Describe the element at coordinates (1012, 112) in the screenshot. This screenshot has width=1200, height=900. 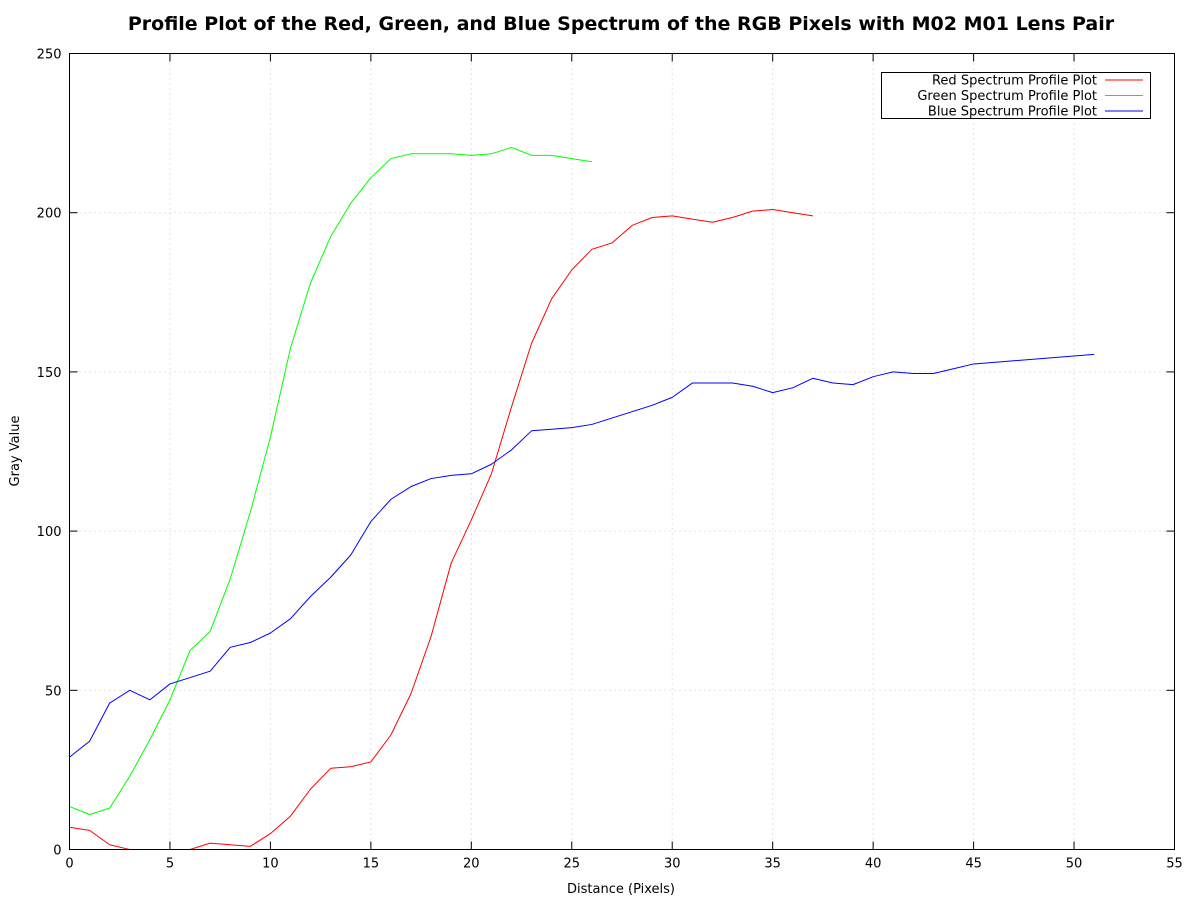
I see `blue-legend-label: Blue Spectrum Profile Plot` at that location.